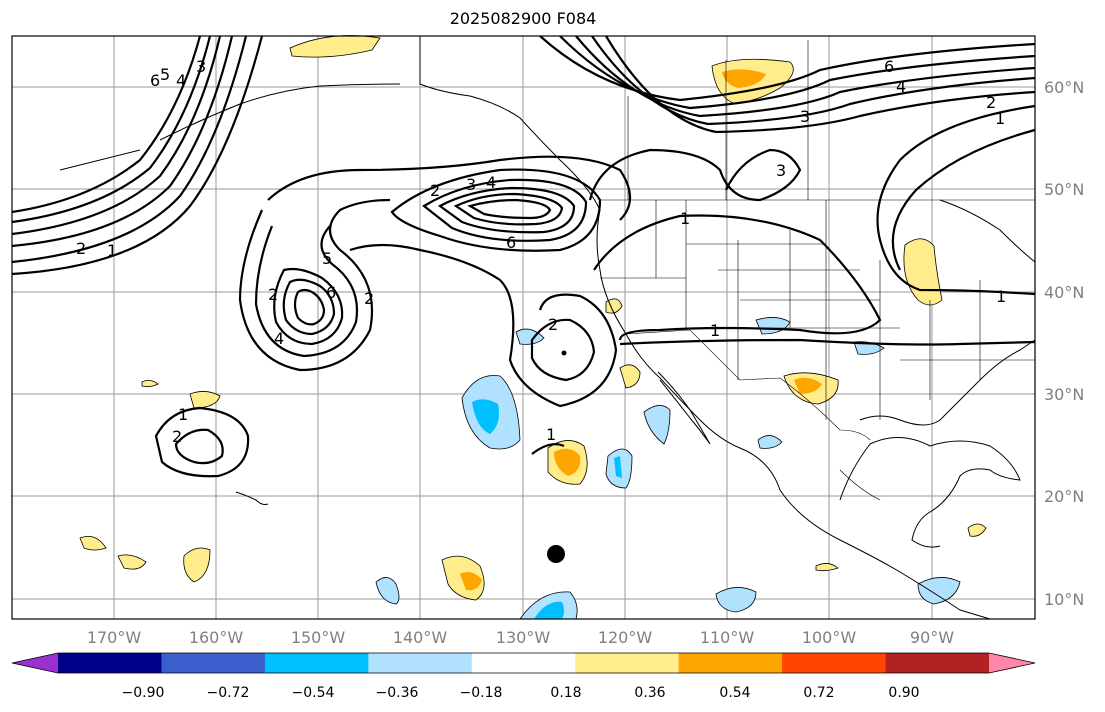  What do you see at coordinates (397, 693) in the screenshot?
I see `colorbar-tick-label: −0.36` at bounding box center [397, 693].